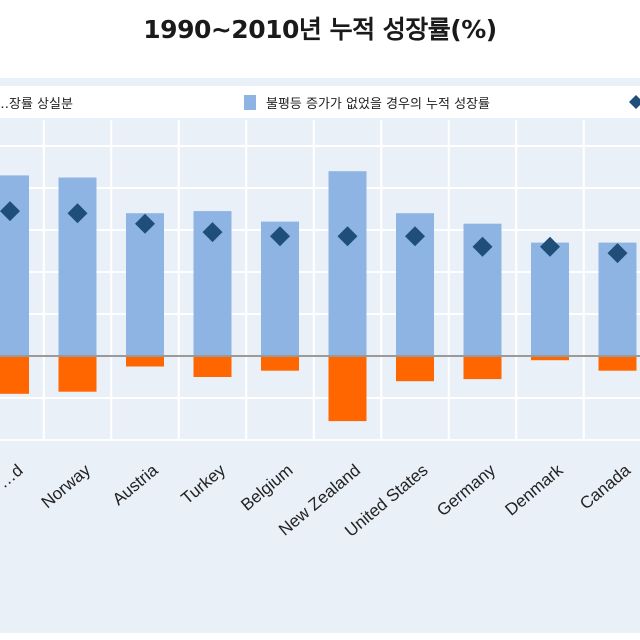 The width and height of the screenshot is (640, 640). Describe the element at coordinates (378, 104) in the screenshot. I see `legend-label-potential: 불평등 증가가 없었을 경우의 누적 성장률` at that location.